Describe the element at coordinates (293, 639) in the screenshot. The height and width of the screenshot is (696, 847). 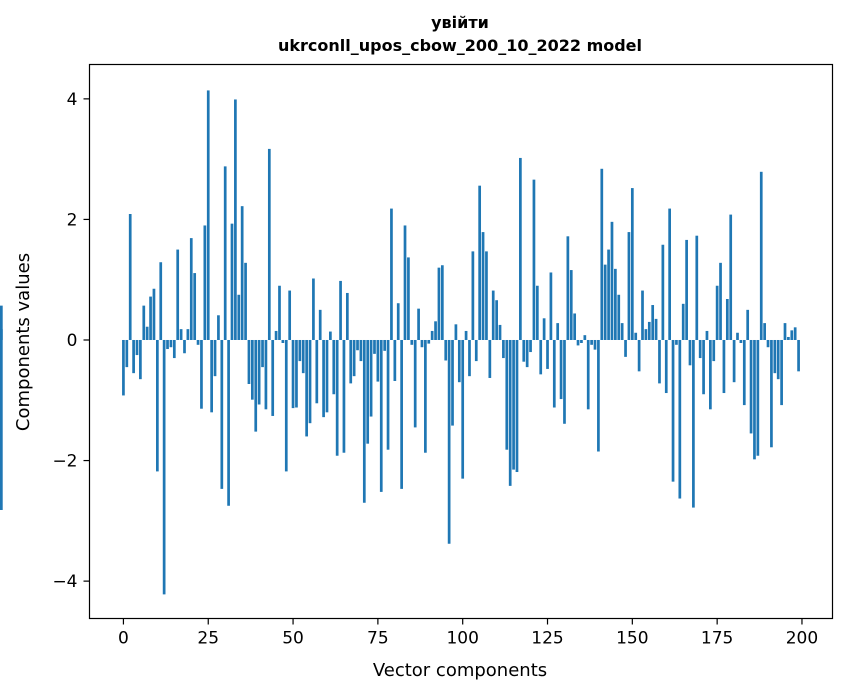
I see `x-tick-label: 50` at that location.